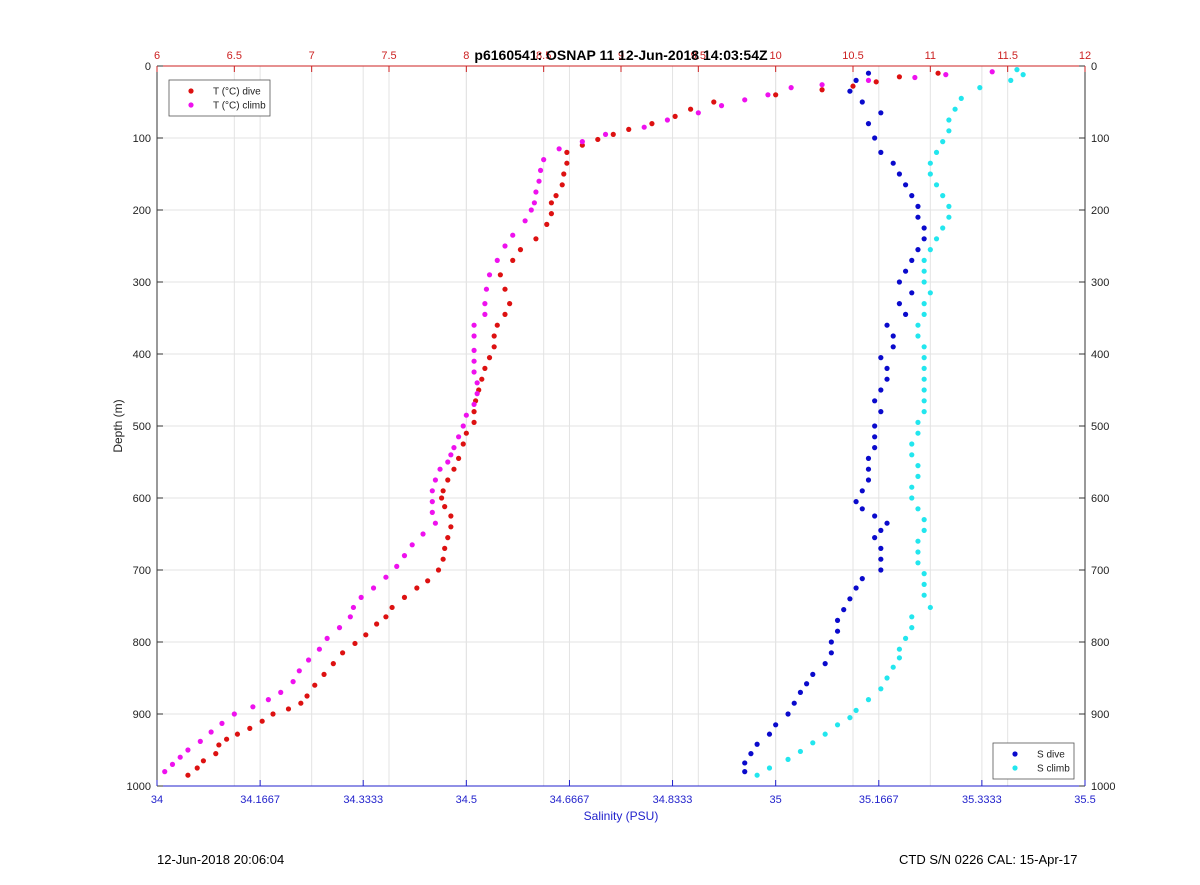  Describe the element at coordinates (1100, 139) in the screenshot. I see `y-tick-label-right: 100` at that location.